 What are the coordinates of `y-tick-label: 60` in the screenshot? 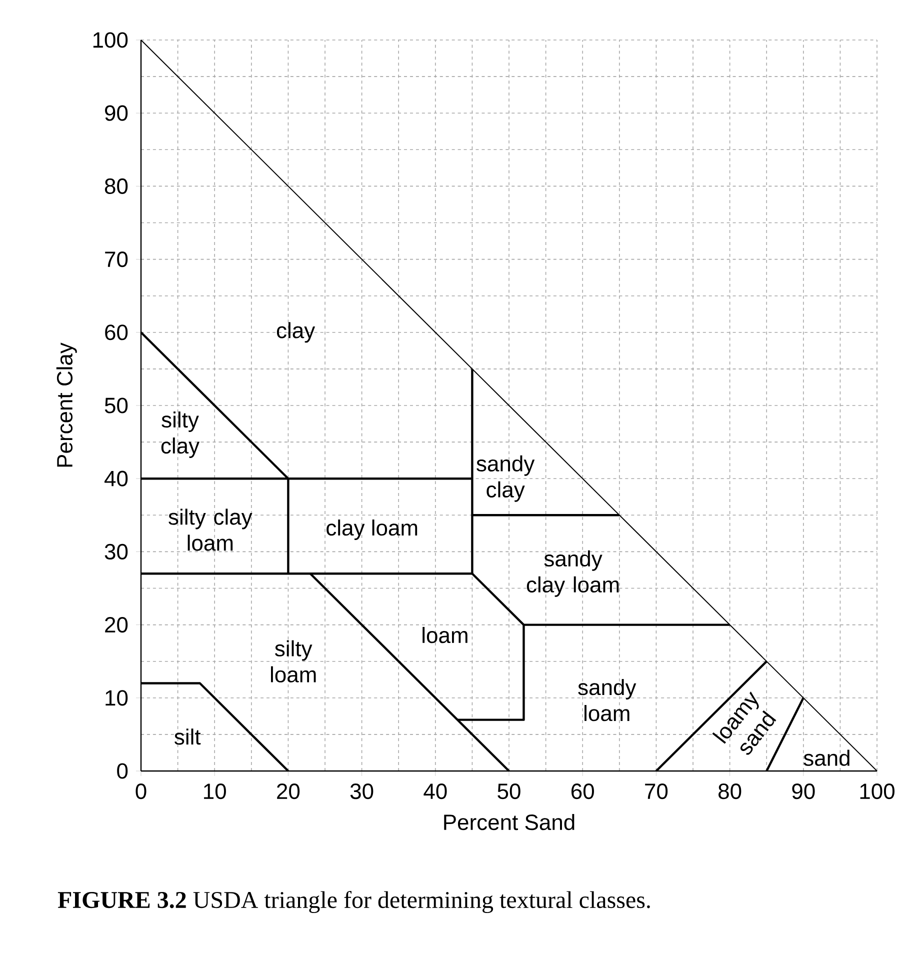 It's located at (116, 332).